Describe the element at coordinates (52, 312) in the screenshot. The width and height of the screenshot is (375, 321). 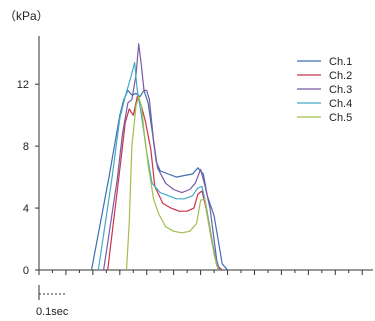
I see `scale-bar-label: 0.1sec` at that location.